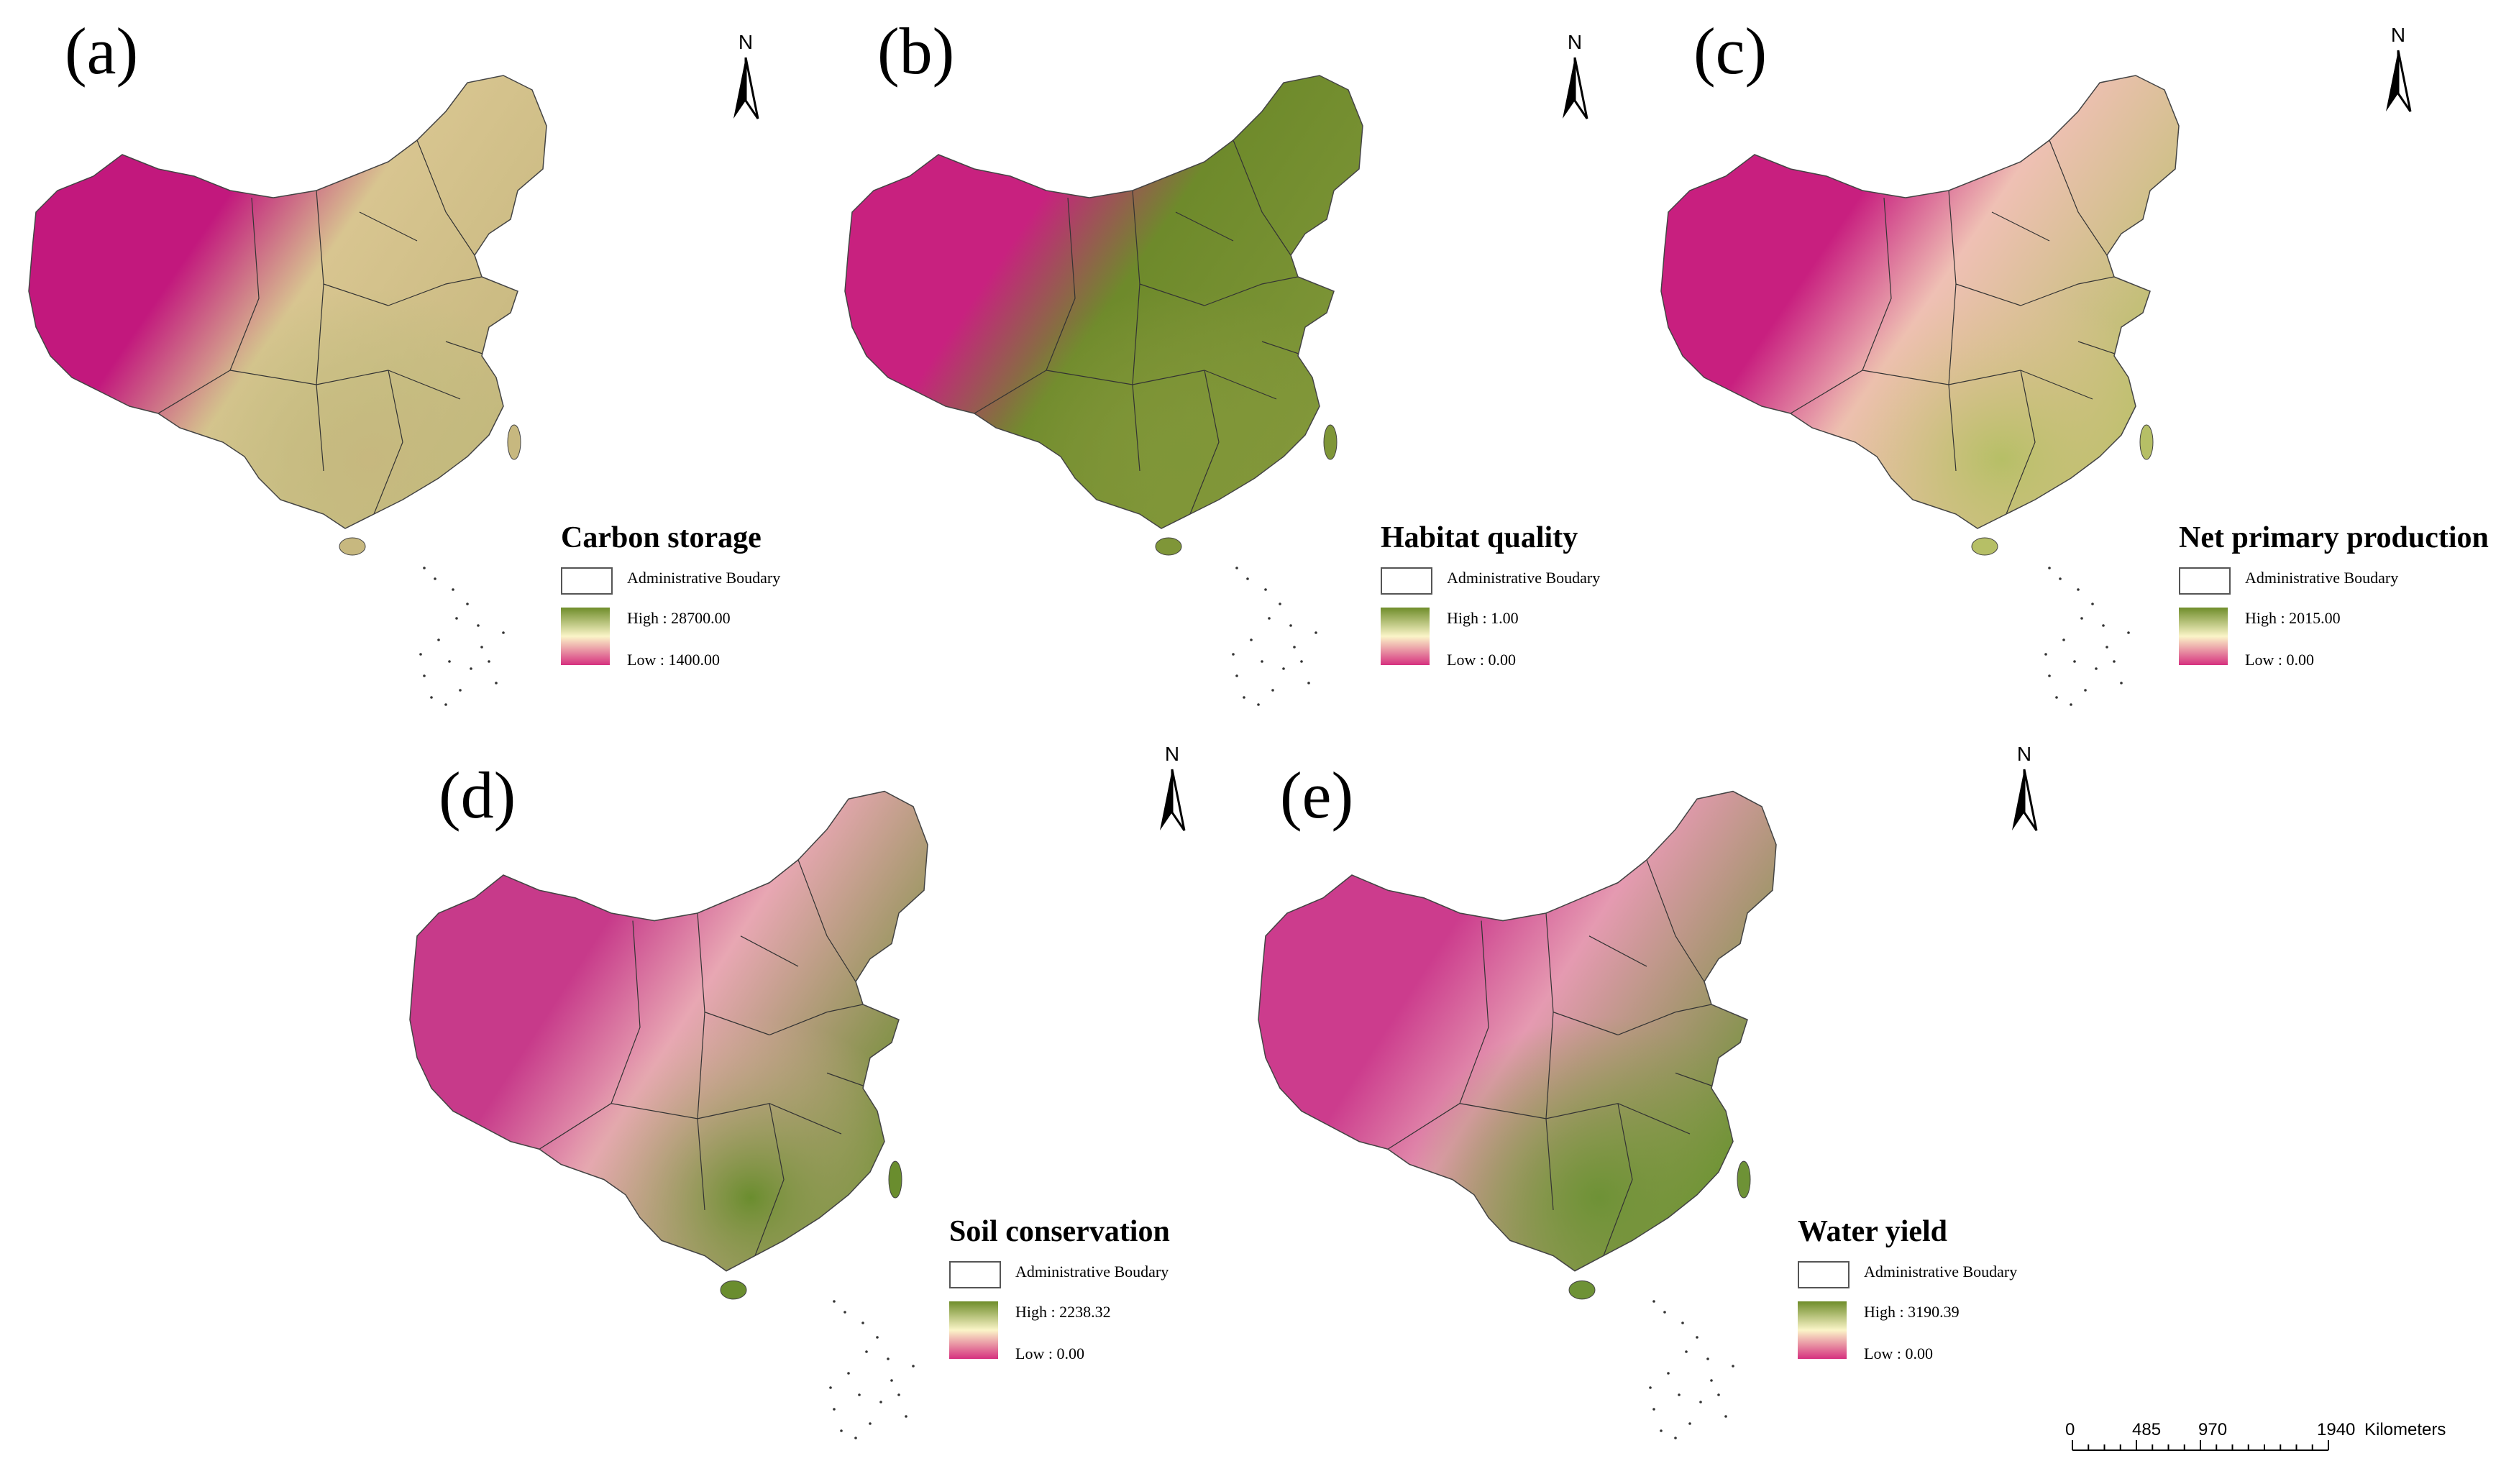  Describe the element at coordinates (916, 51) in the screenshot. I see `panel-label: (b)` at that location.